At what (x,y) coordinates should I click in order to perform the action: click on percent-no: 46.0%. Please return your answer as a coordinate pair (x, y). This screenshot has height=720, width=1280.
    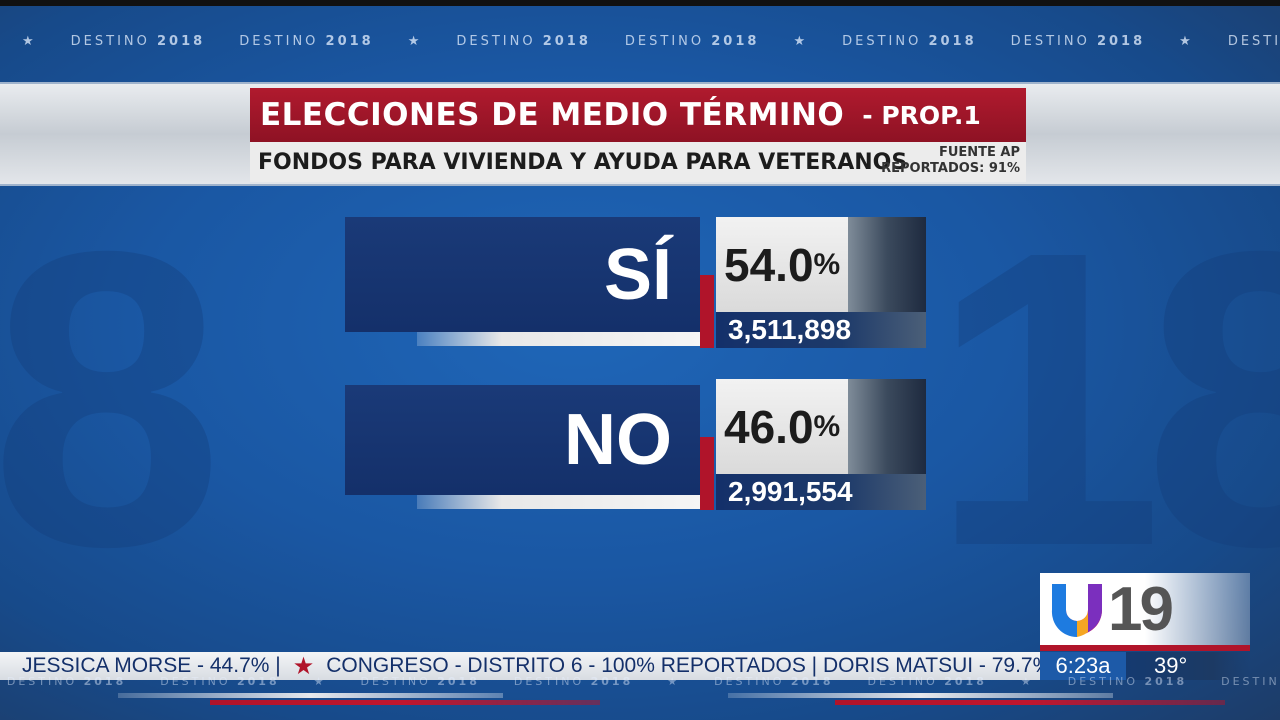
    Looking at the image, I should click on (782, 426).